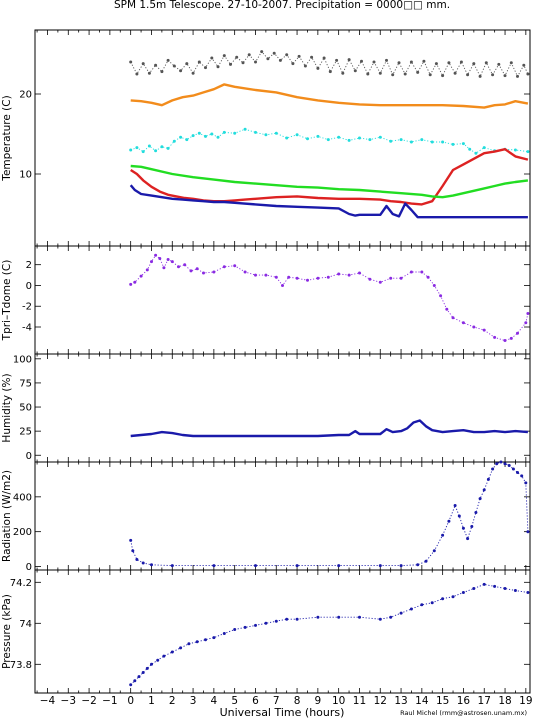 The height and width of the screenshot is (719, 533). I want to click on y-tick-label-4-1: 74, so click(25, 624).